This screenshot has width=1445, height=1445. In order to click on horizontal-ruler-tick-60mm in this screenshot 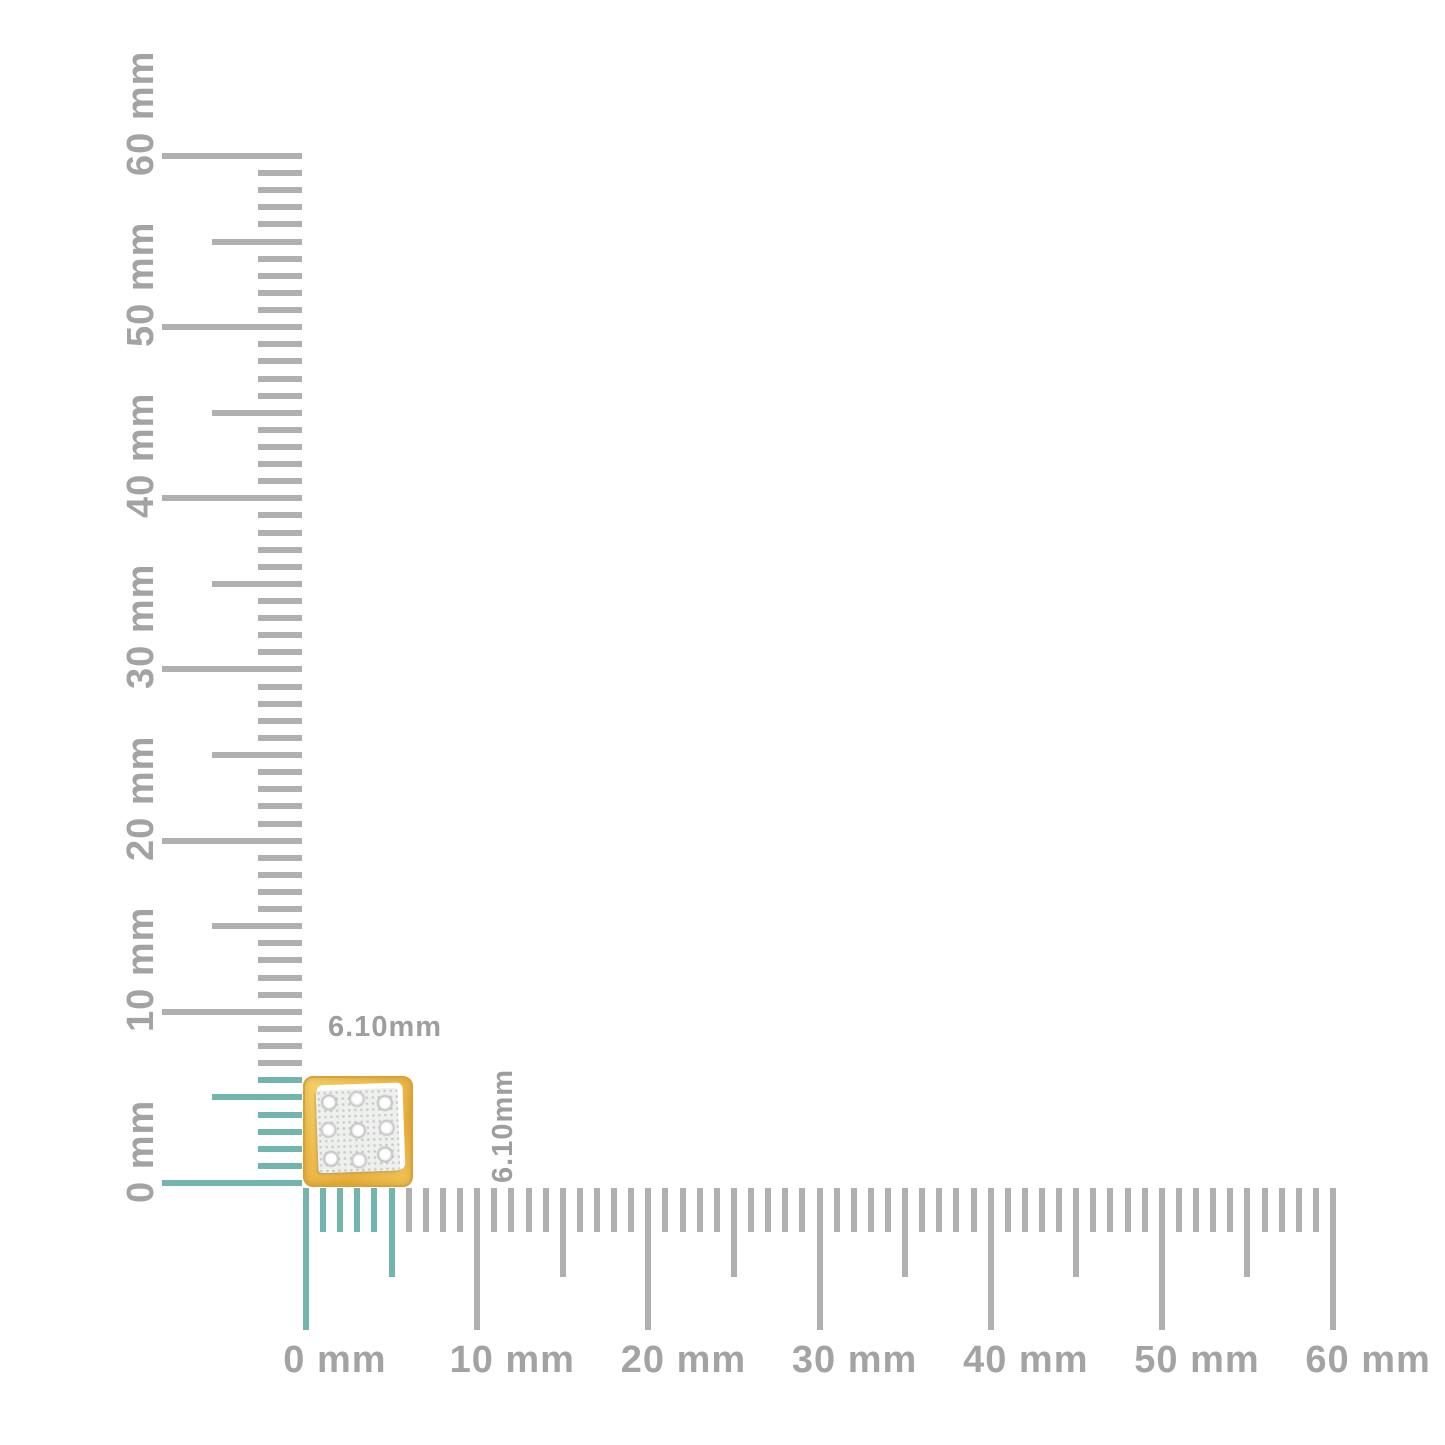, I will do `click(1333, 1259)`.